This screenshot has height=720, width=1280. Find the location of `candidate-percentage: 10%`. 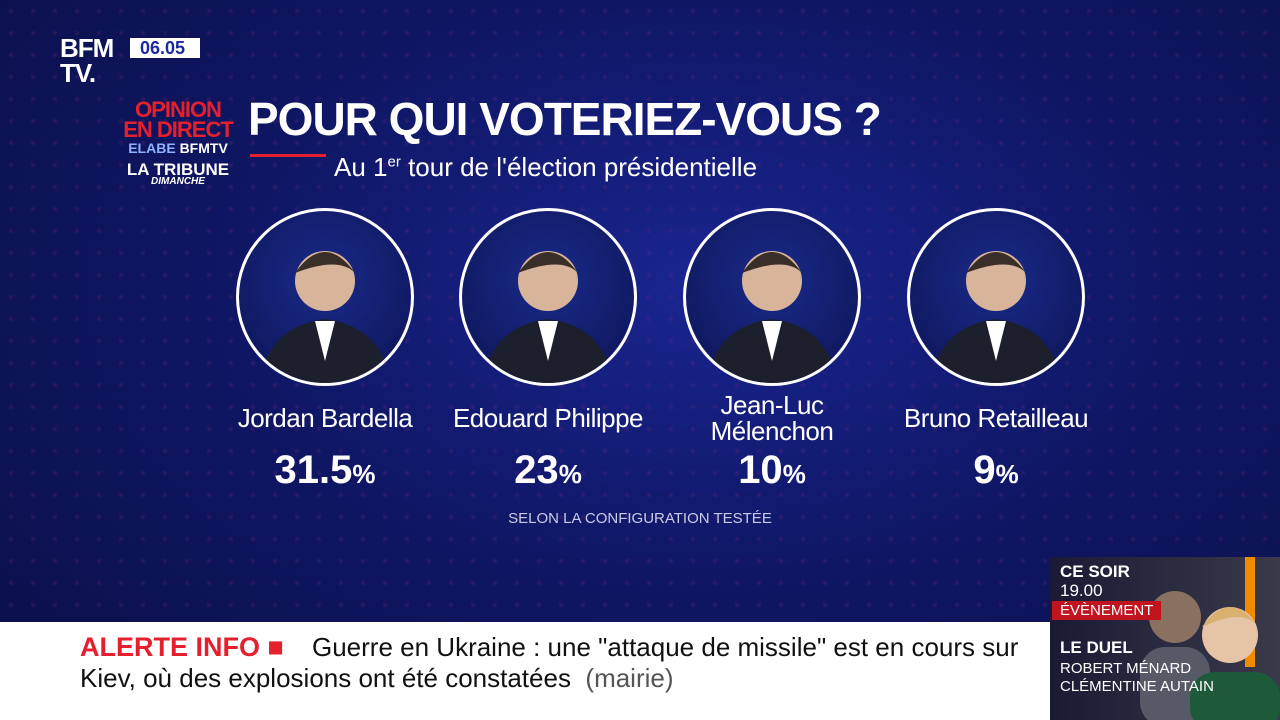

candidate-percentage: 10% is located at coordinates (772, 470).